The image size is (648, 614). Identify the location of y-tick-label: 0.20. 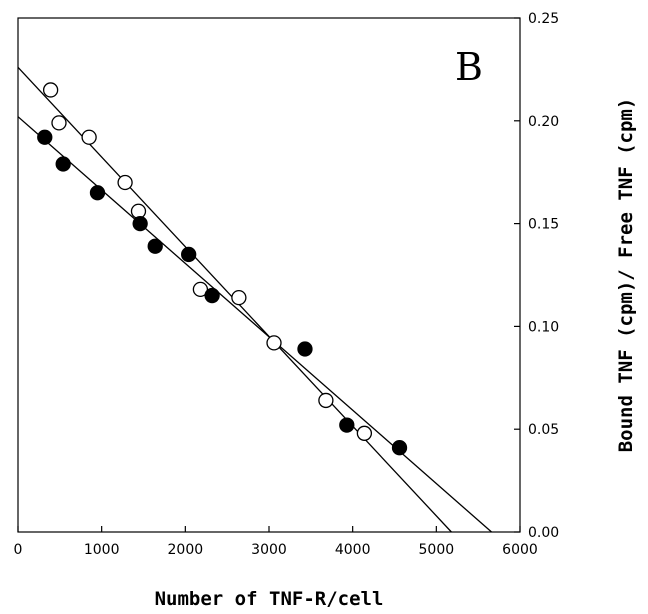
(543, 122).